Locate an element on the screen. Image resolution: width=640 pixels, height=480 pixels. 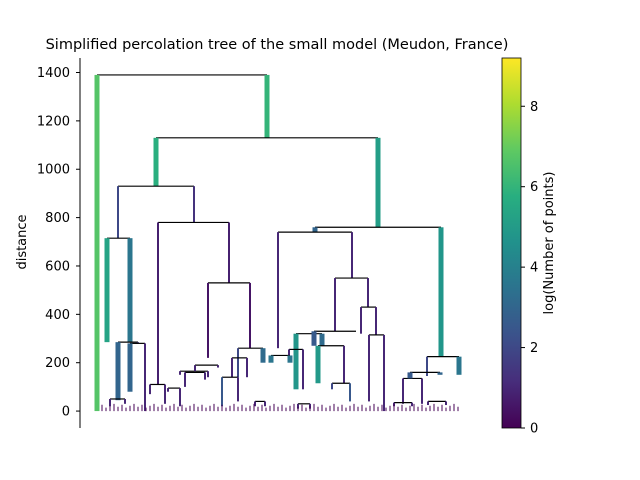
y-tick-label: 400 is located at coordinates (57, 315).